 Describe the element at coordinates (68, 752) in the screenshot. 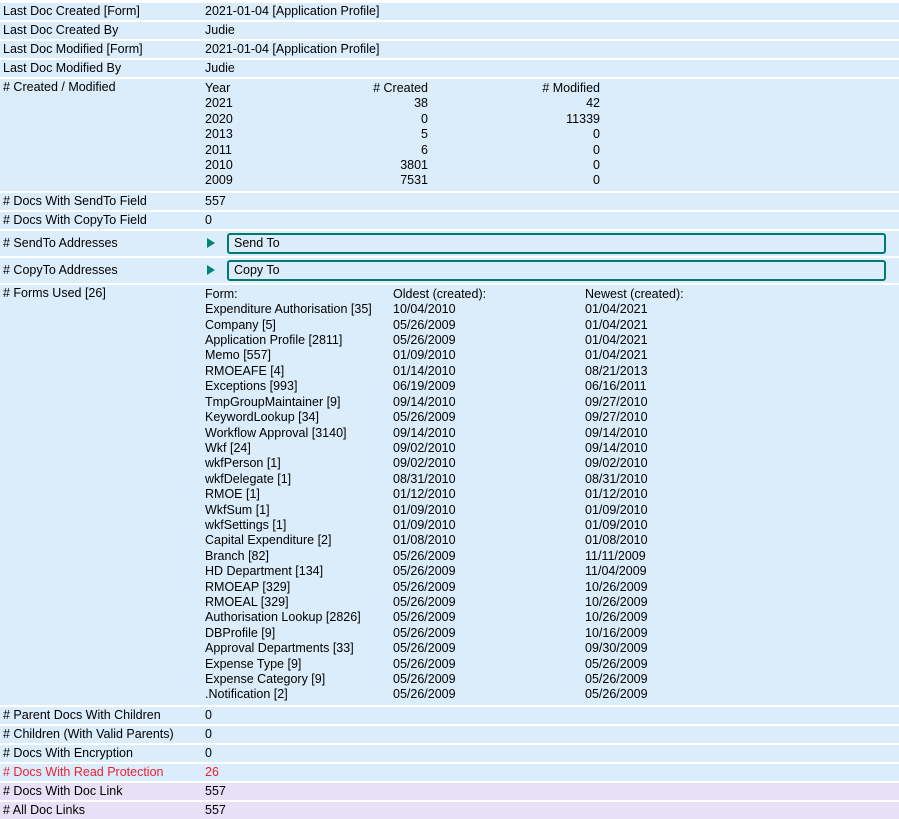

I see `stat-label: # Docs With Encryption` at that location.